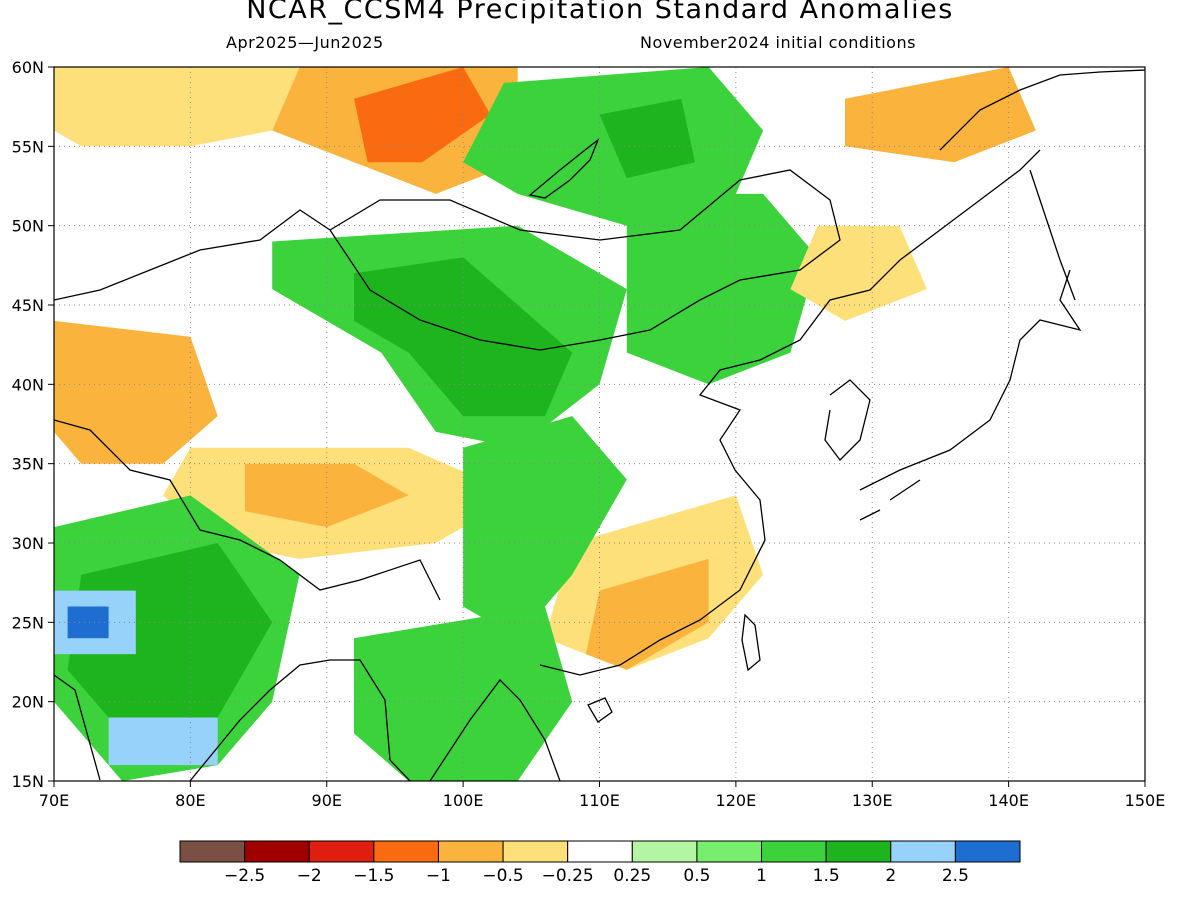 This screenshot has height=900, width=1200. I want to click on lat-tick-label: 45N, so click(28, 305).